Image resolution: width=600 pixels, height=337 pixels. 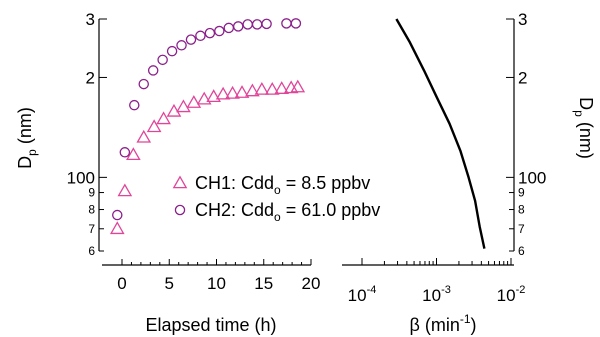 What do you see at coordinates (216, 283) in the screenshot?
I see `left-x-tick-label: 10` at bounding box center [216, 283].